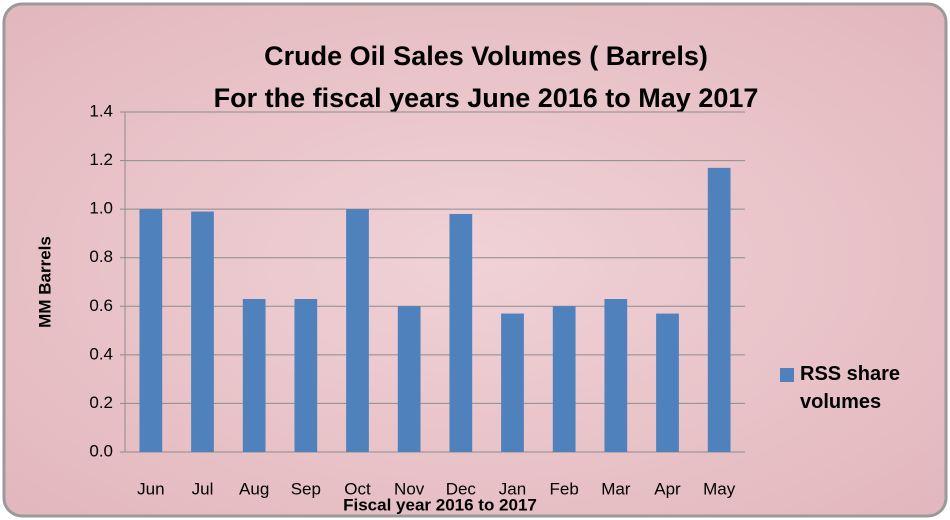 Image resolution: width=950 pixels, height=520 pixels. What do you see at coordinates (850, 388) in the screenshot?
I see `legend-label: RSS share volumes` at bounding box center [850, 388].